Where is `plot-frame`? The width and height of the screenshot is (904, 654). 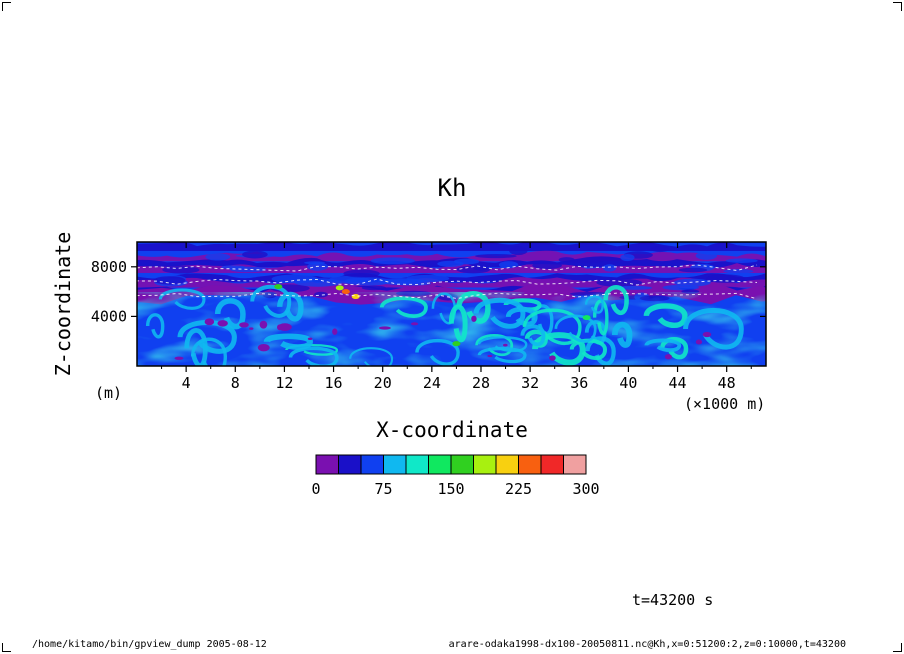
plot-frame is located at coordinates (451, 304).